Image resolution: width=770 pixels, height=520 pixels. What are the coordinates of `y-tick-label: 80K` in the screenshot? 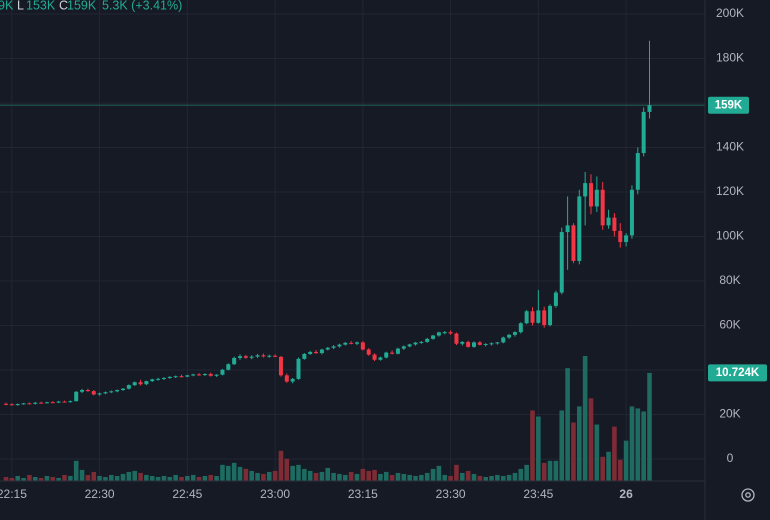 It's located at (729, 280).